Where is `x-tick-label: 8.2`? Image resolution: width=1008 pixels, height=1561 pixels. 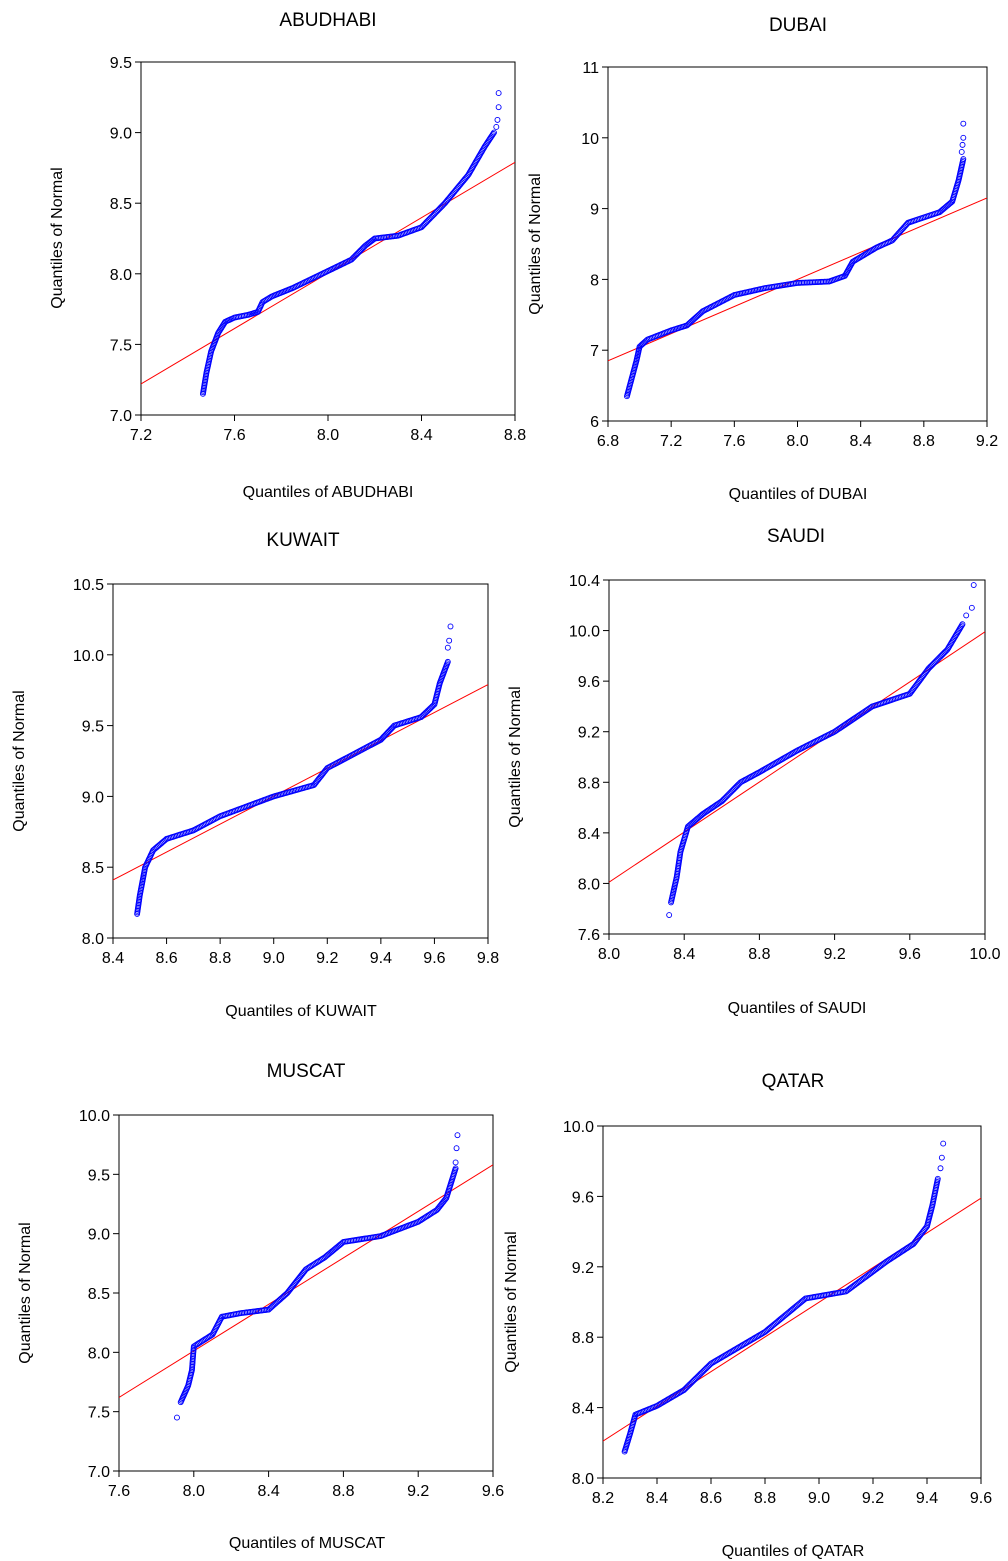
x-tick-label: 8.2 is located at coordinates (603, 1498).